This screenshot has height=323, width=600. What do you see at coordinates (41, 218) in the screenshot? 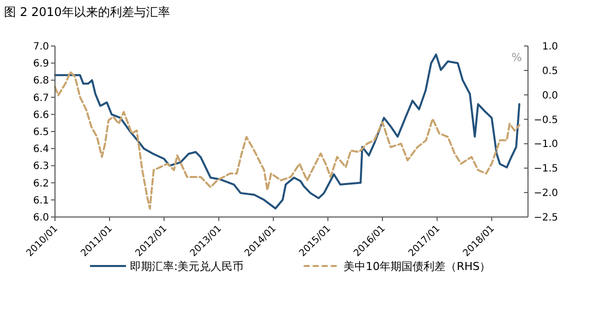
I see `y-tick-label: 6.0` at bounding box center [41, 218].